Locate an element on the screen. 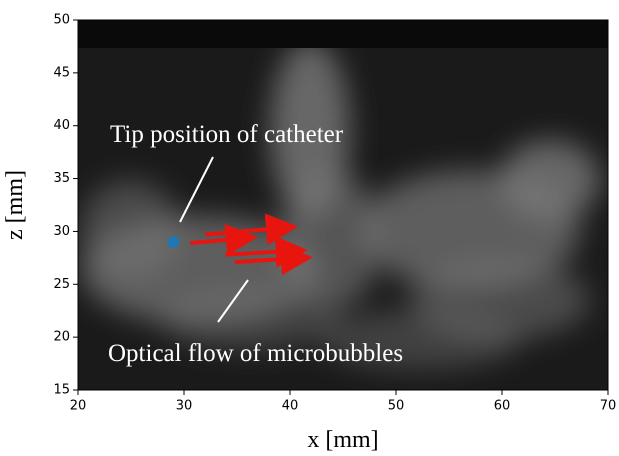 This screenshot has height=456, width=619. annotation: Optical flow of microbubbles is located at coordinates (255, 353).